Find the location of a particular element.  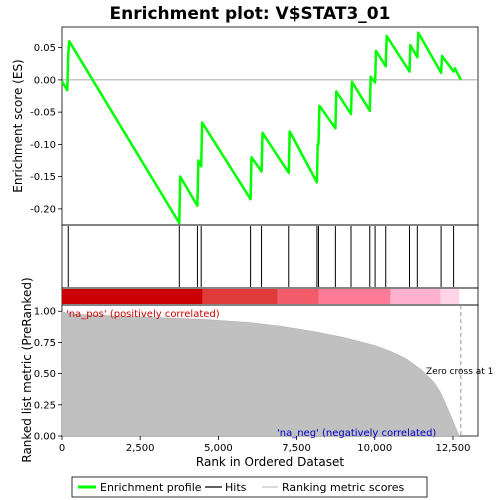

metric-xtick-label: 5,000 is located at coordinates (218, 448).